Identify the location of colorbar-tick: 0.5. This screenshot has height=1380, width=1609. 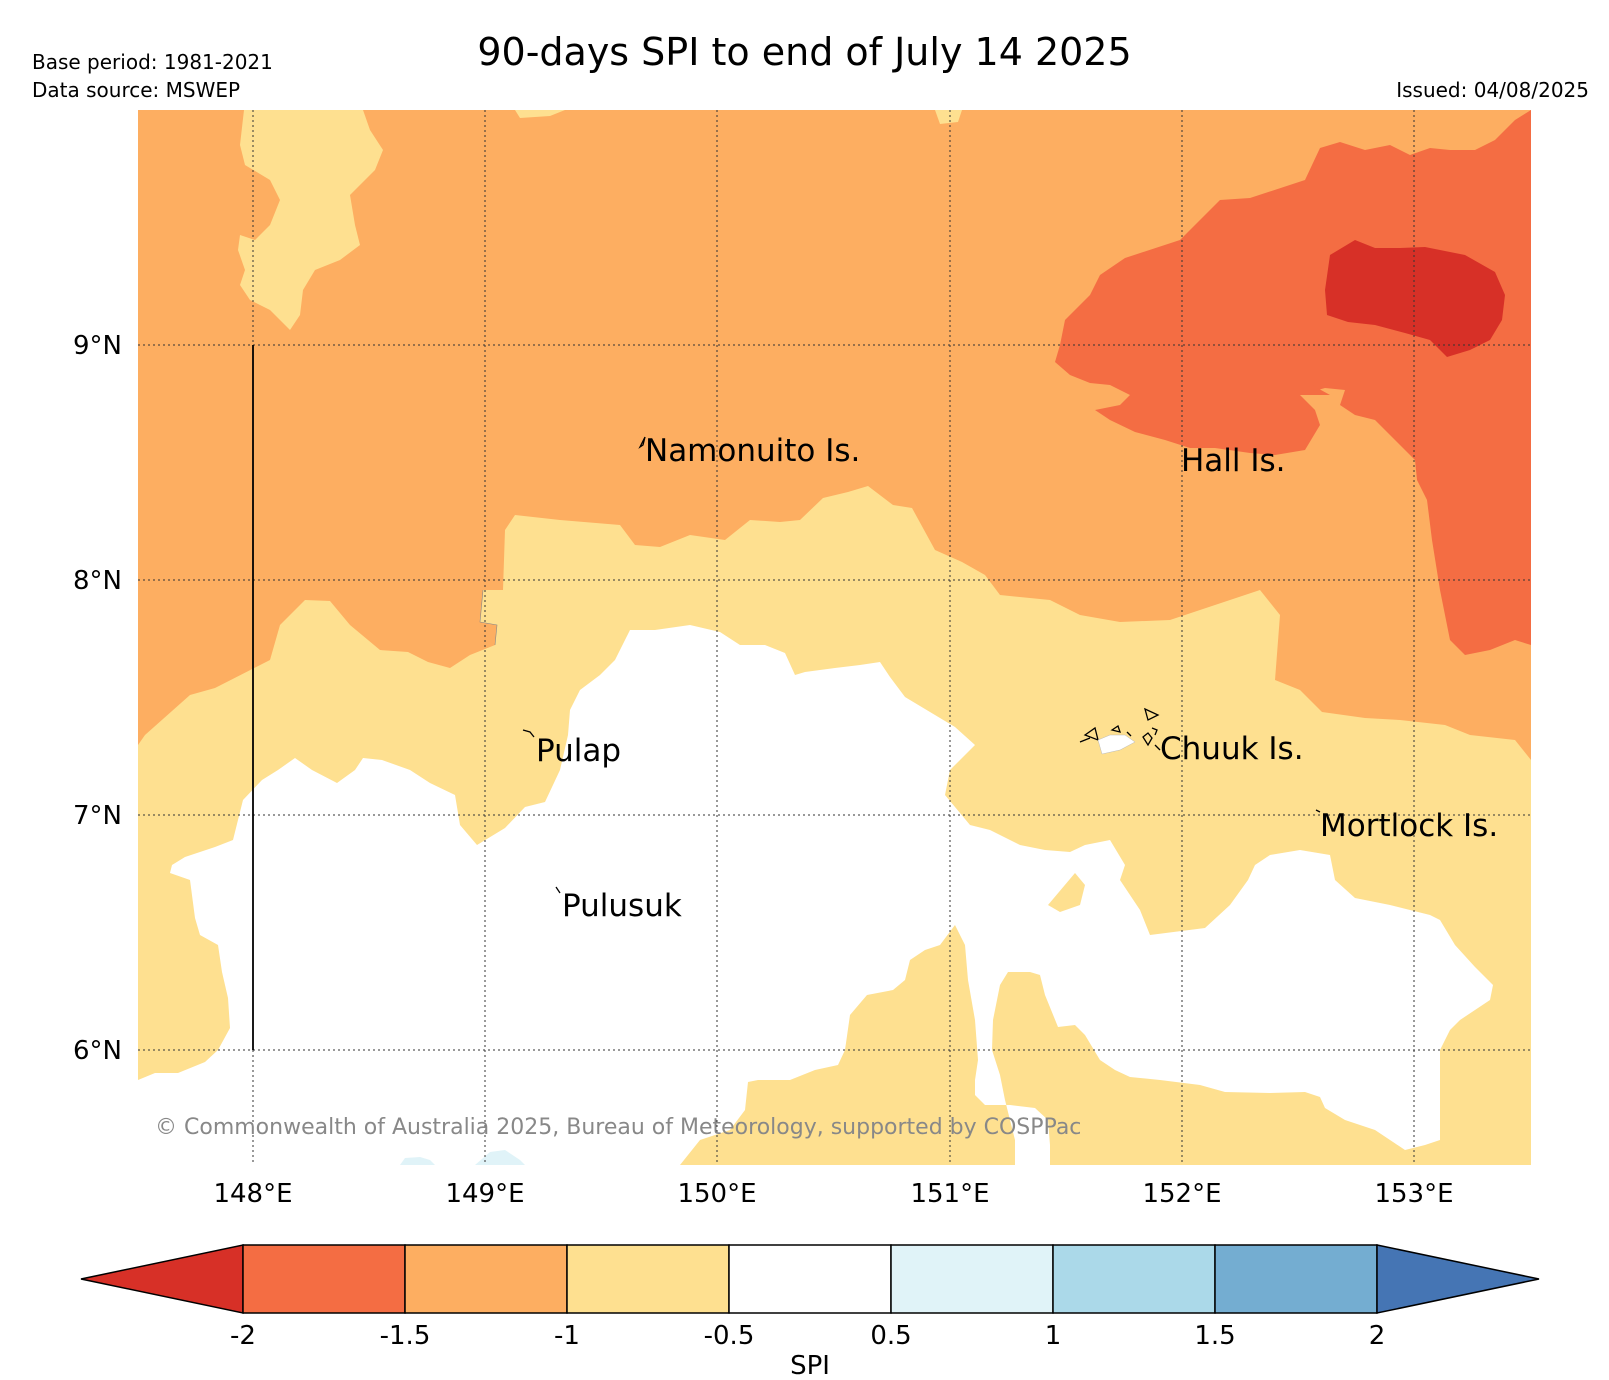
(890, 1336).